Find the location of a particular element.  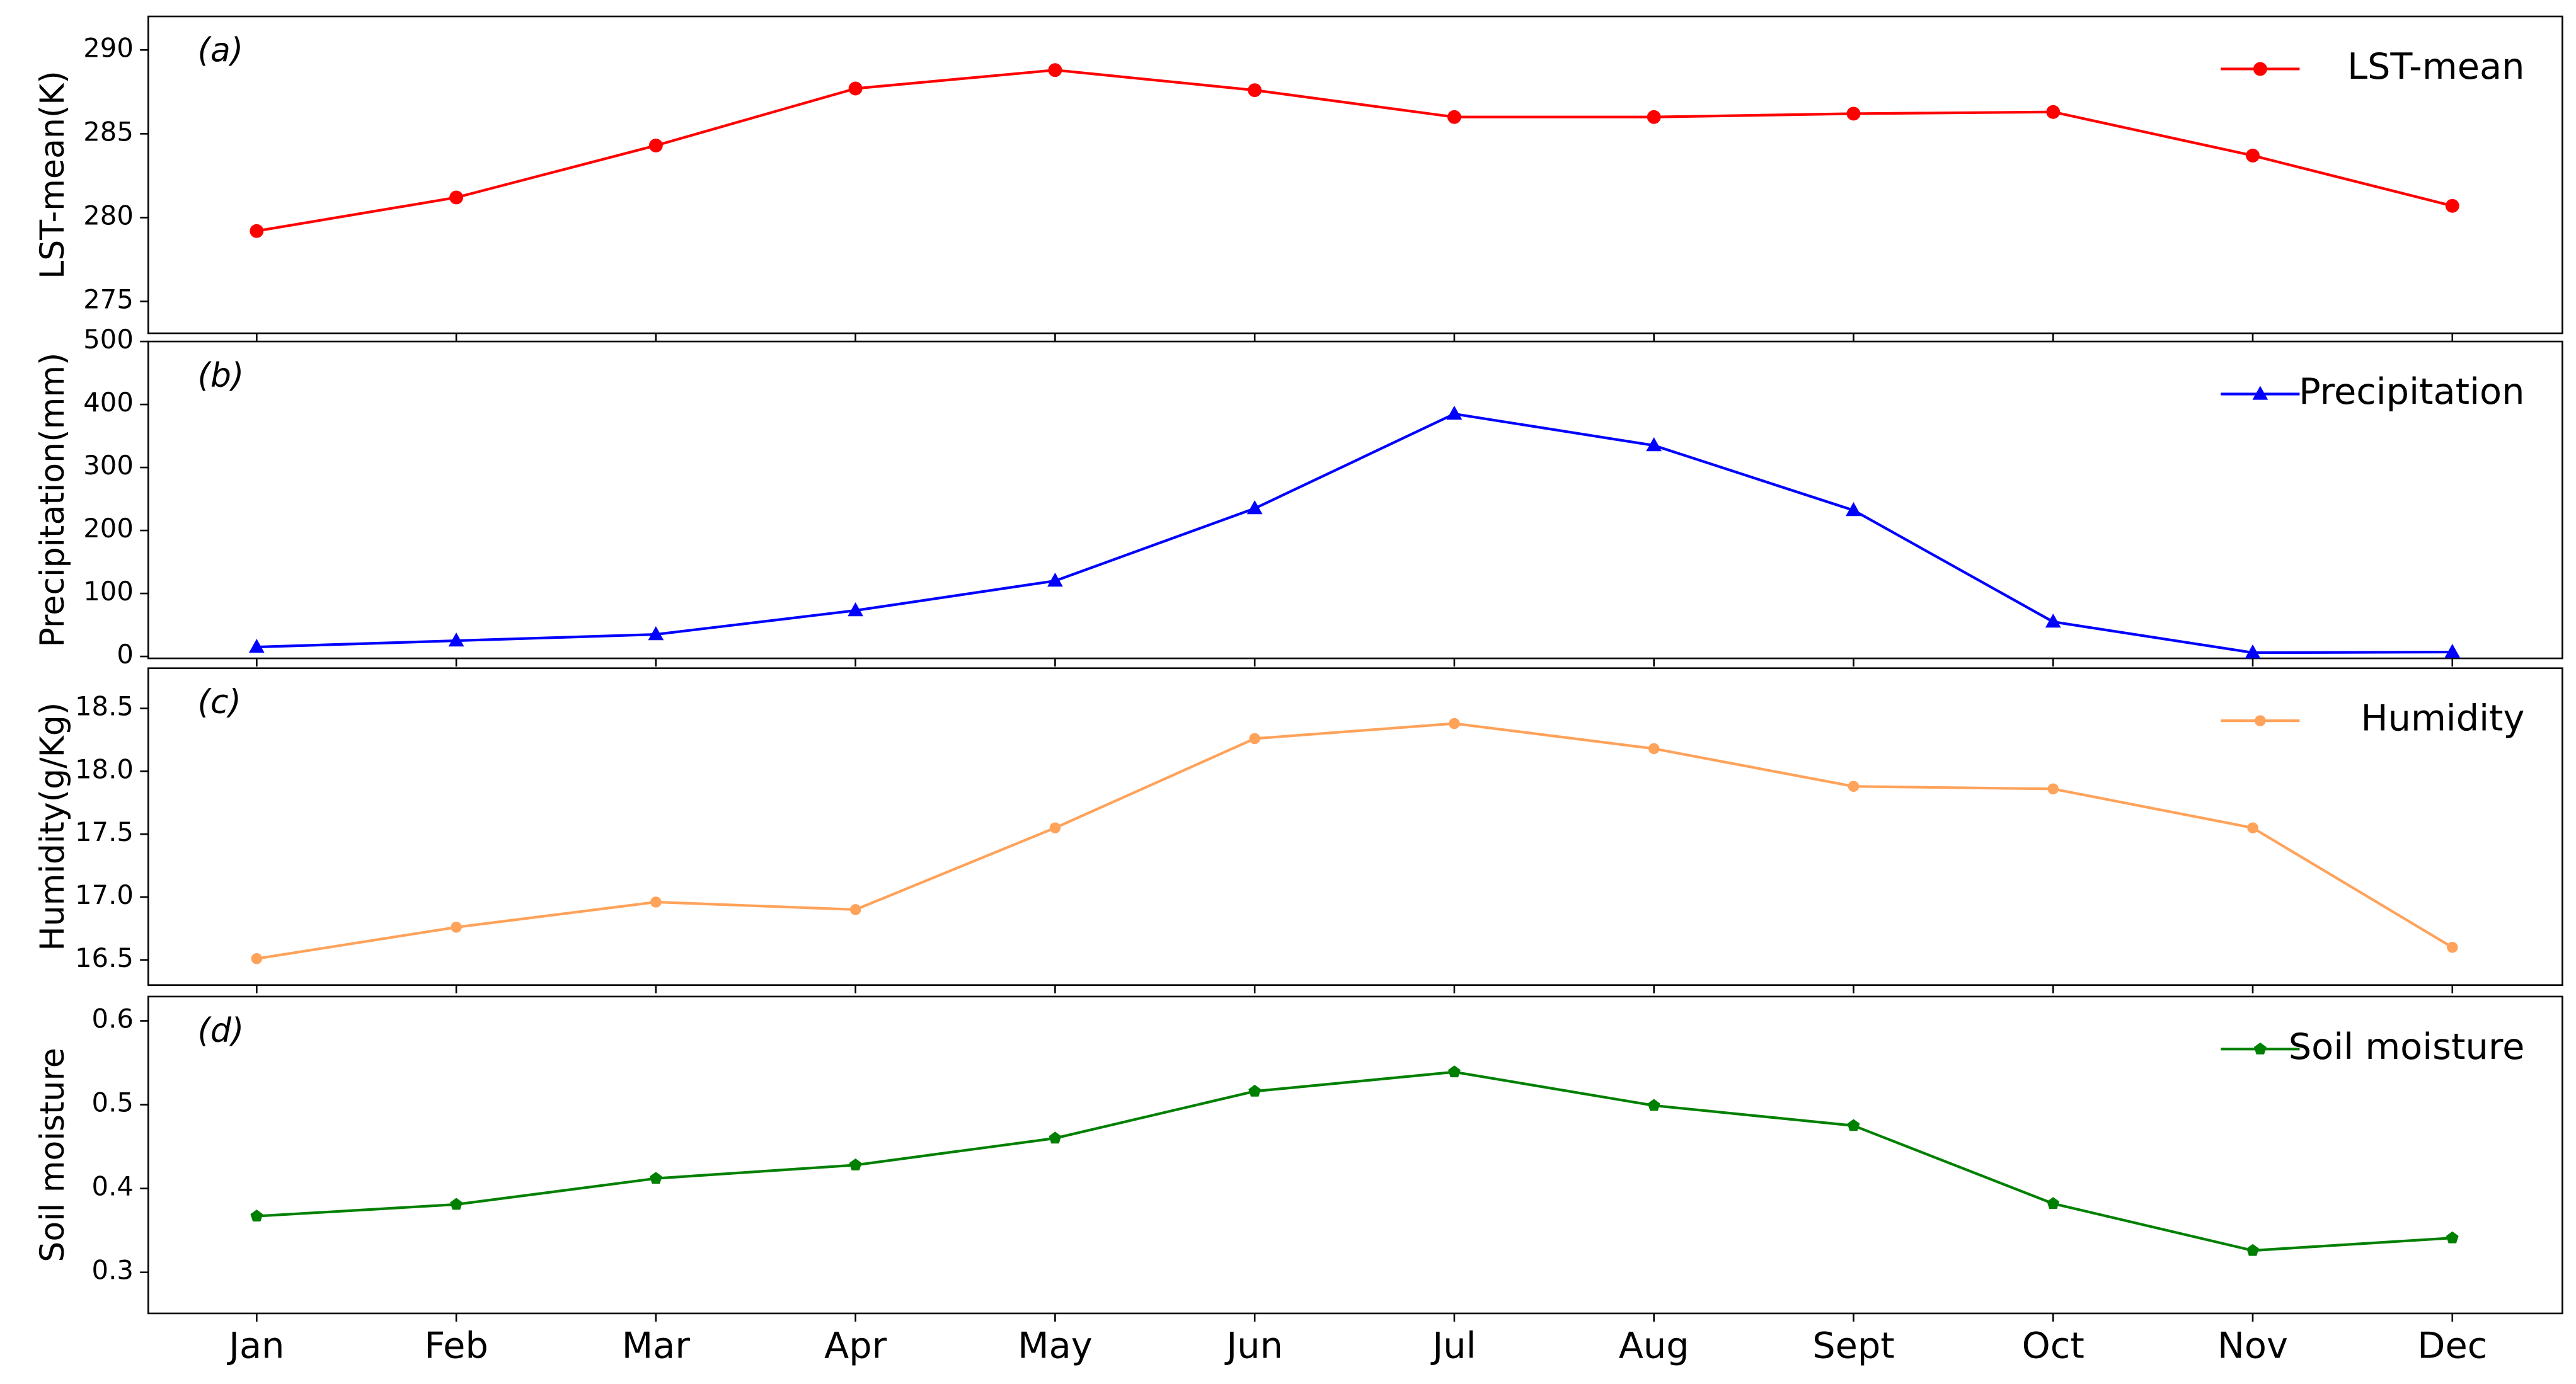

x-tick-label: Dec is located at coordinates (2452, 1345).